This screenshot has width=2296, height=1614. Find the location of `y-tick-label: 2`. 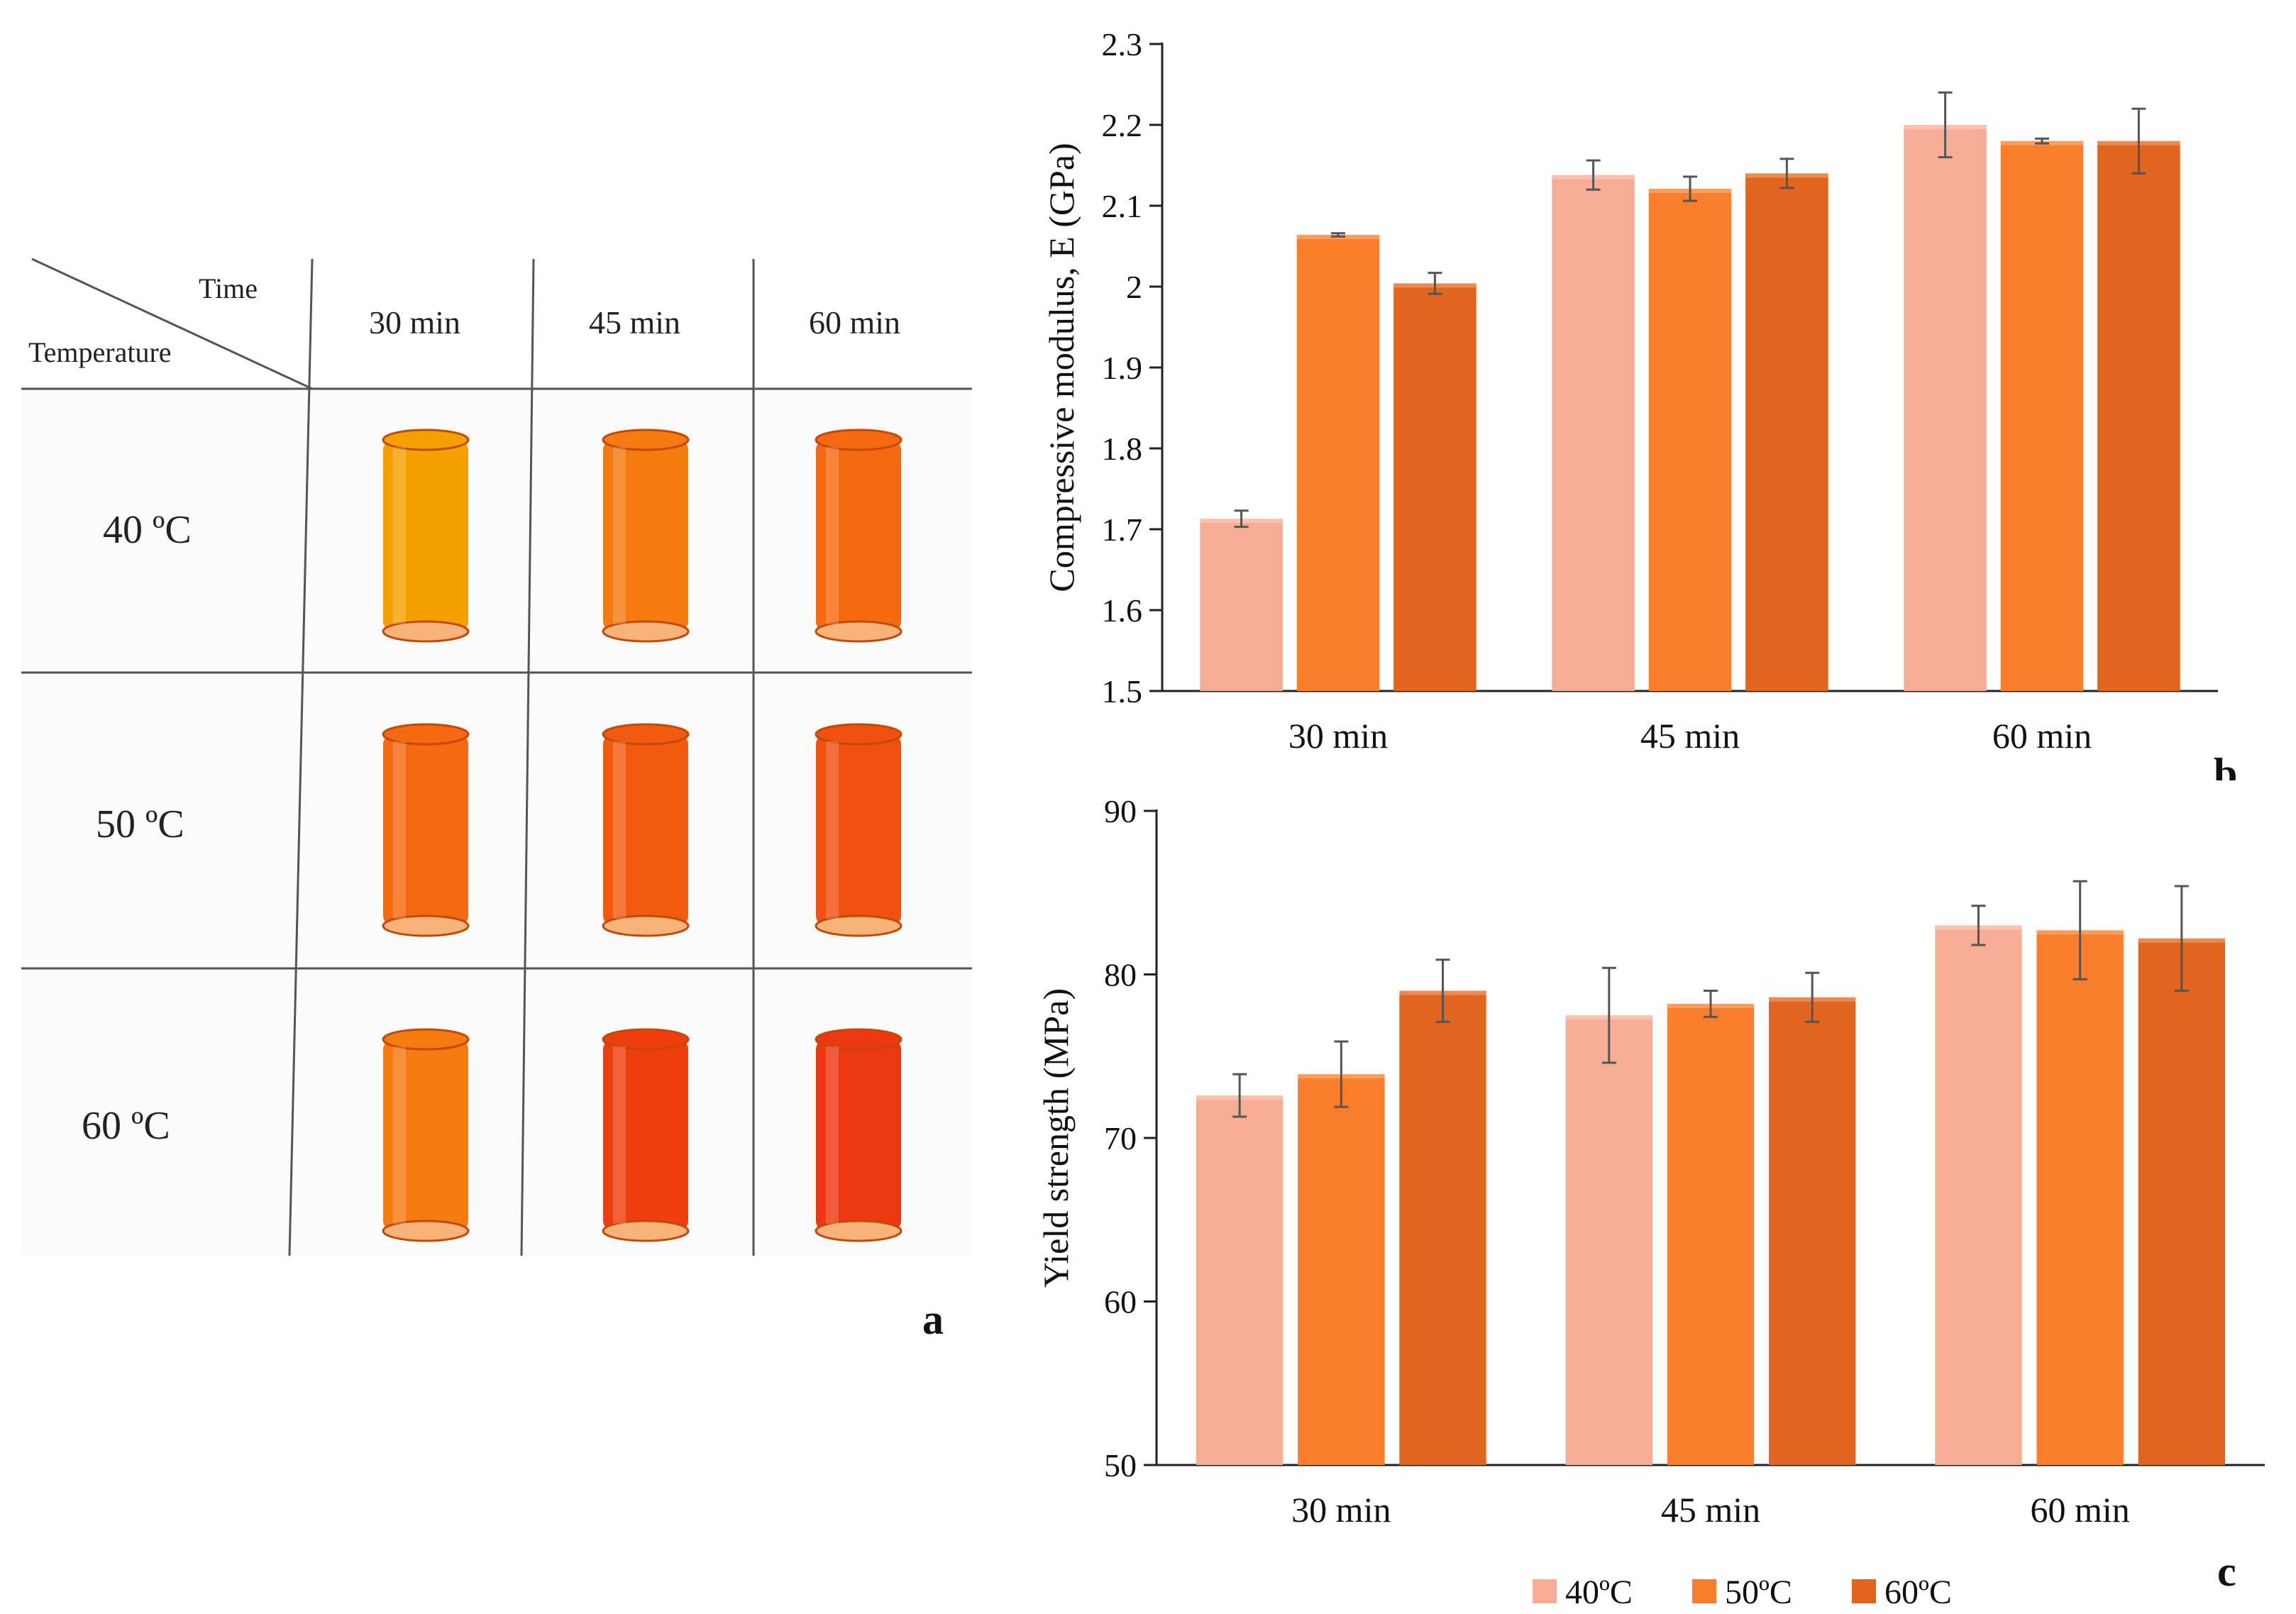

y-tick-label: 2 is located at coordinates (1134, 287).